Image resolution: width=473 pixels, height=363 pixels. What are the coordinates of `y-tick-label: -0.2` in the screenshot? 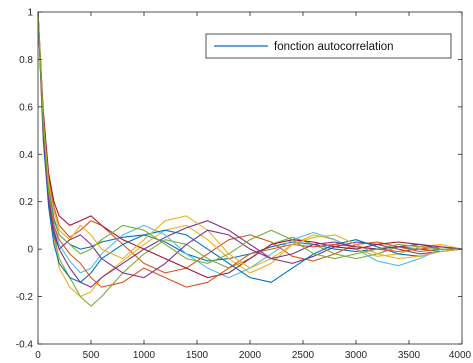 It's located at (25, 297).